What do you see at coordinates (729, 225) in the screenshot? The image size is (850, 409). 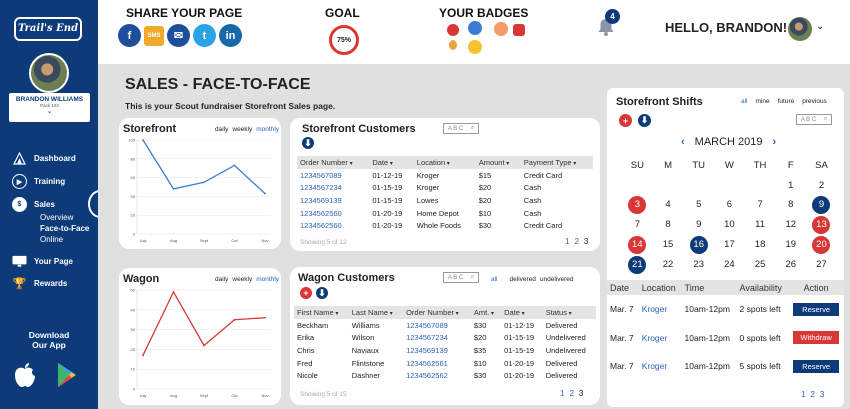 I see `calendar-day-cell: 10` at bounding box center [729, 225].